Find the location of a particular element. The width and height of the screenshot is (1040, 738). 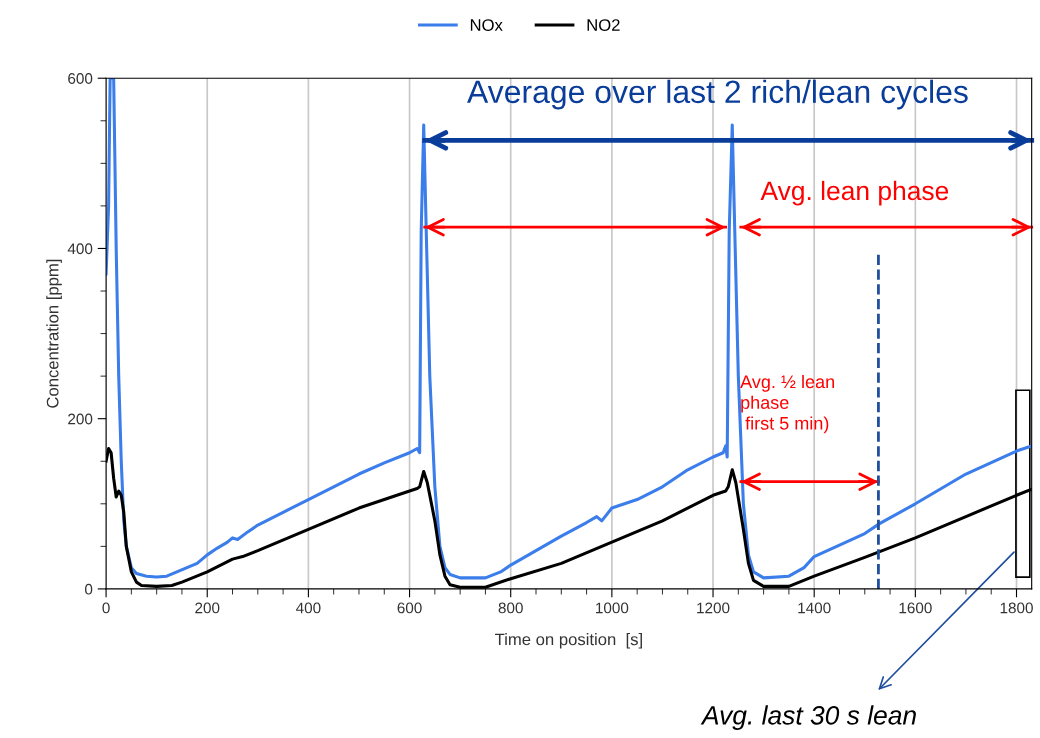

x-tick-label: 800 is located at coordinates (510, 608).